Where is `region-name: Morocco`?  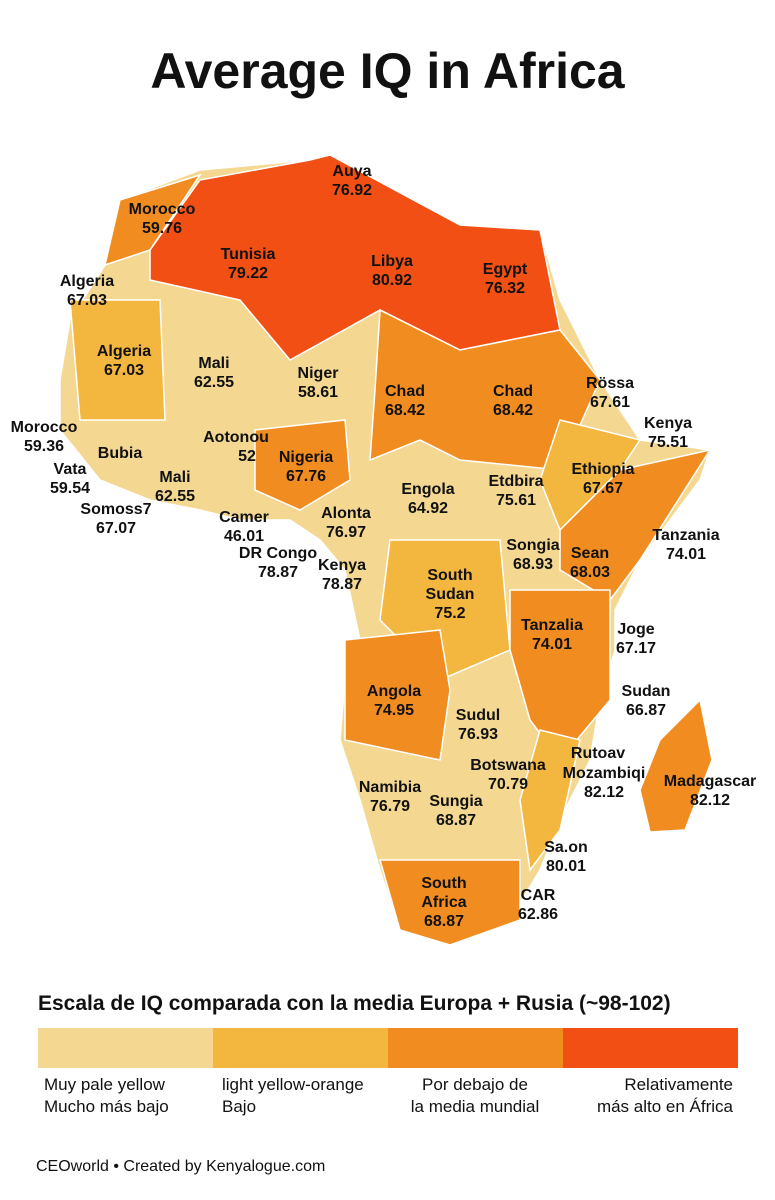
region-name: Morocco is located at coordinates (44, 427).